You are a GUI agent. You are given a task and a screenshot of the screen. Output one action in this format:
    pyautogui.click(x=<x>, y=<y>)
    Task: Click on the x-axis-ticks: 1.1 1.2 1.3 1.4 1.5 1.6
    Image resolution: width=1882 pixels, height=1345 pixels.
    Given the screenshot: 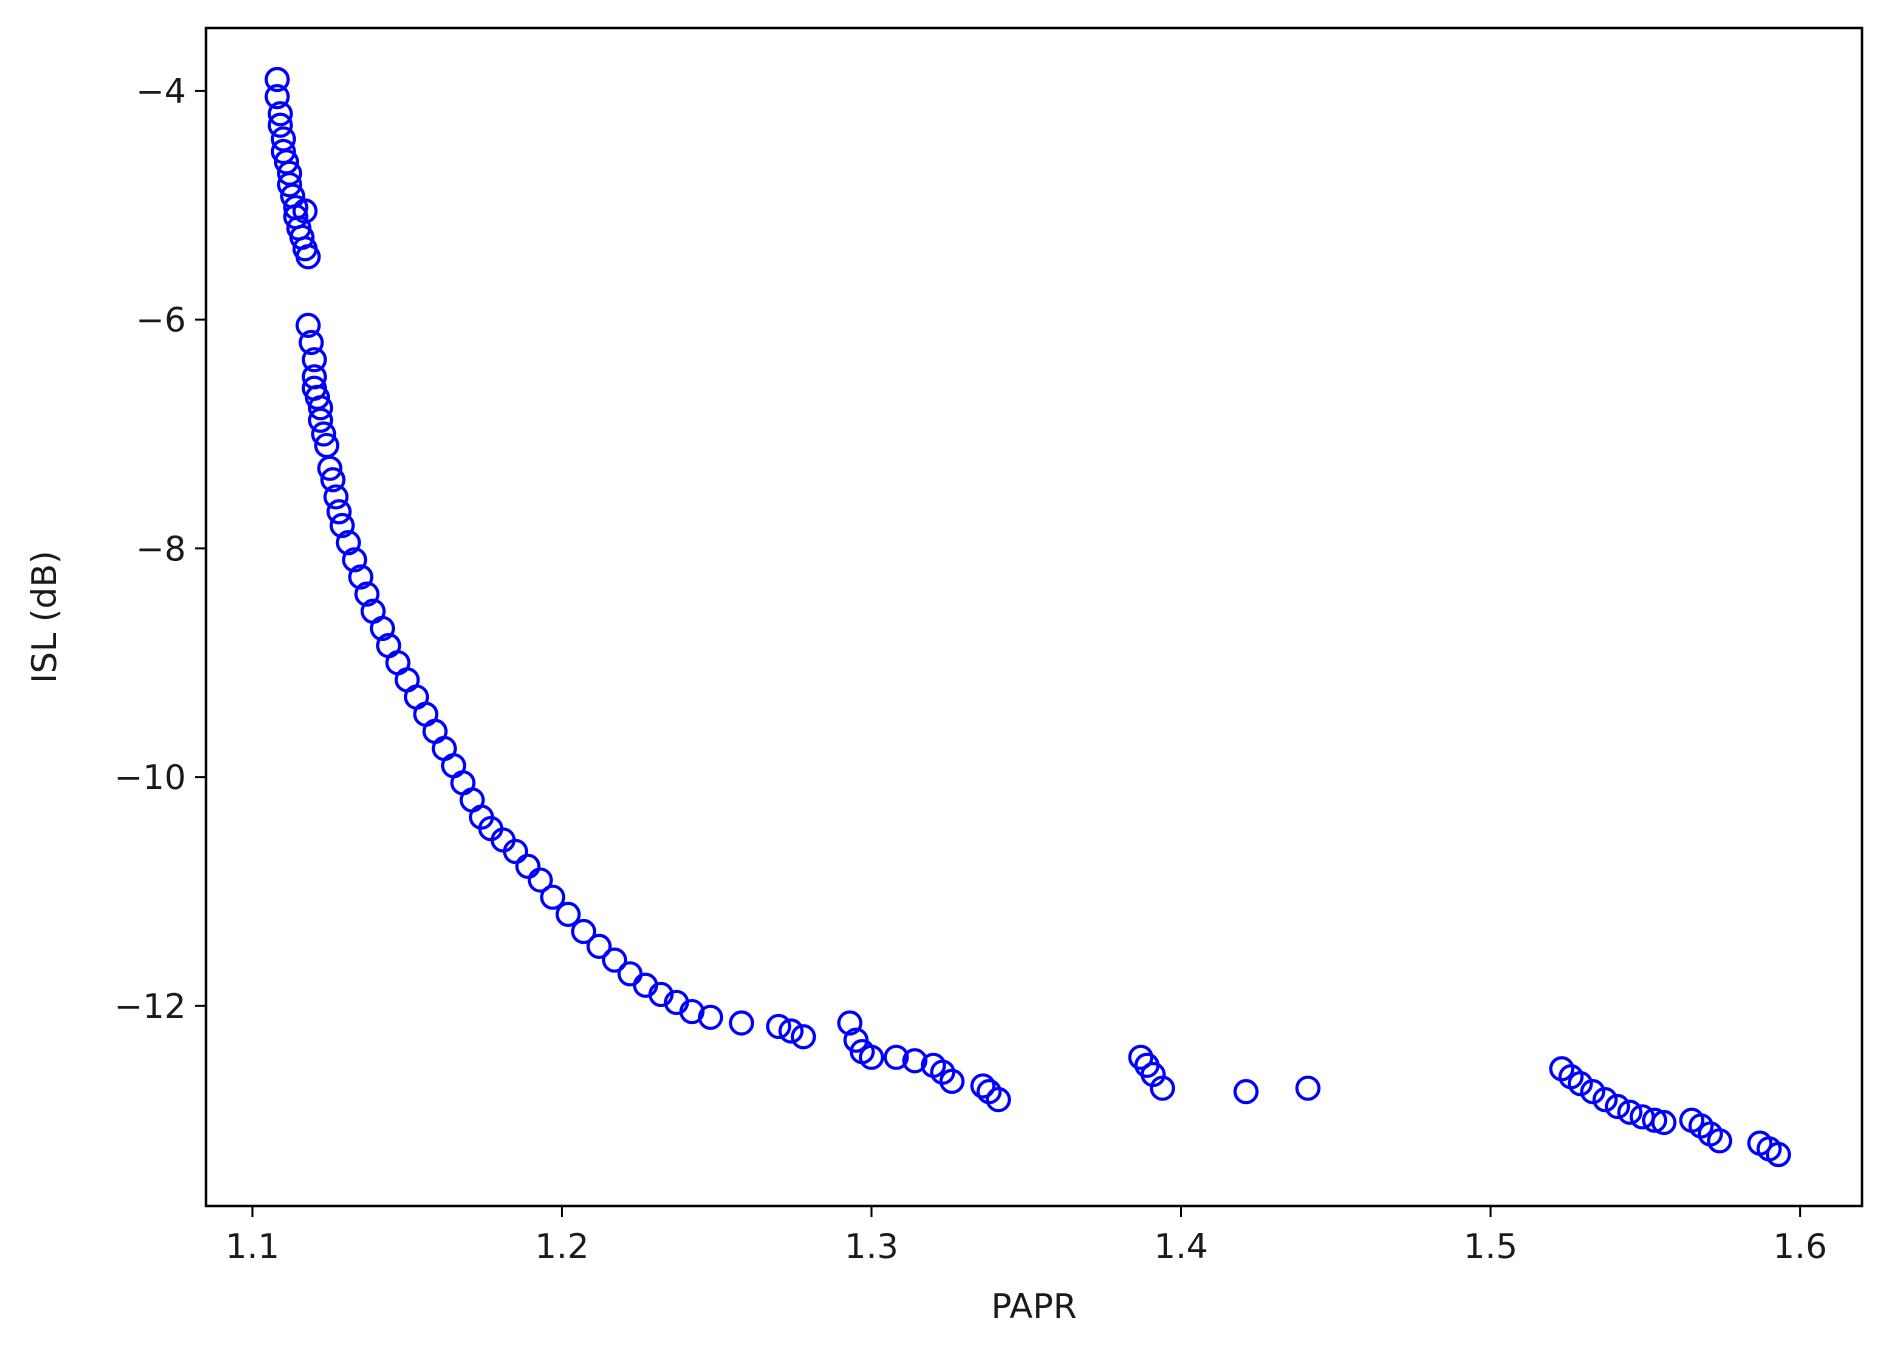 What is the action you would take?
    pyautogui.click(x=1026, y=1236)
    